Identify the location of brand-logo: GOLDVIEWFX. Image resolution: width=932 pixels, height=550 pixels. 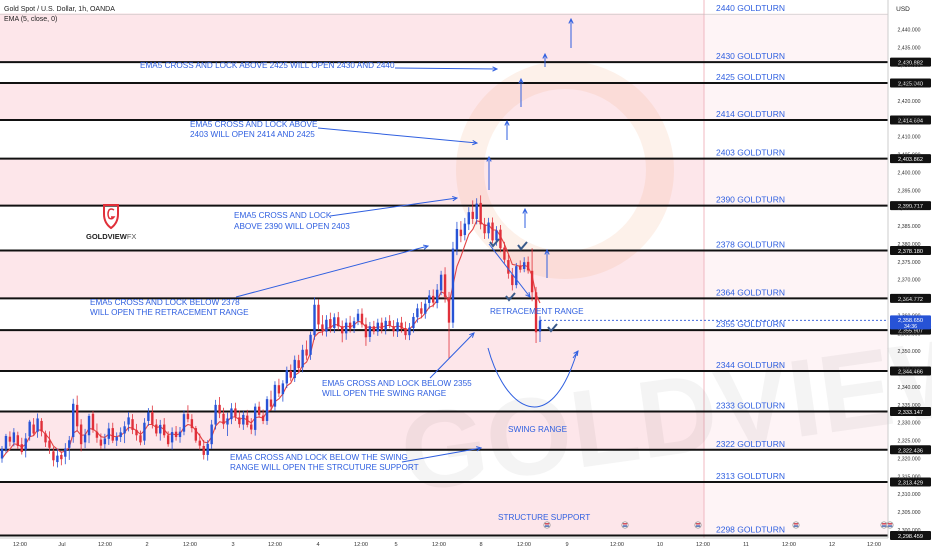
(111, 222).